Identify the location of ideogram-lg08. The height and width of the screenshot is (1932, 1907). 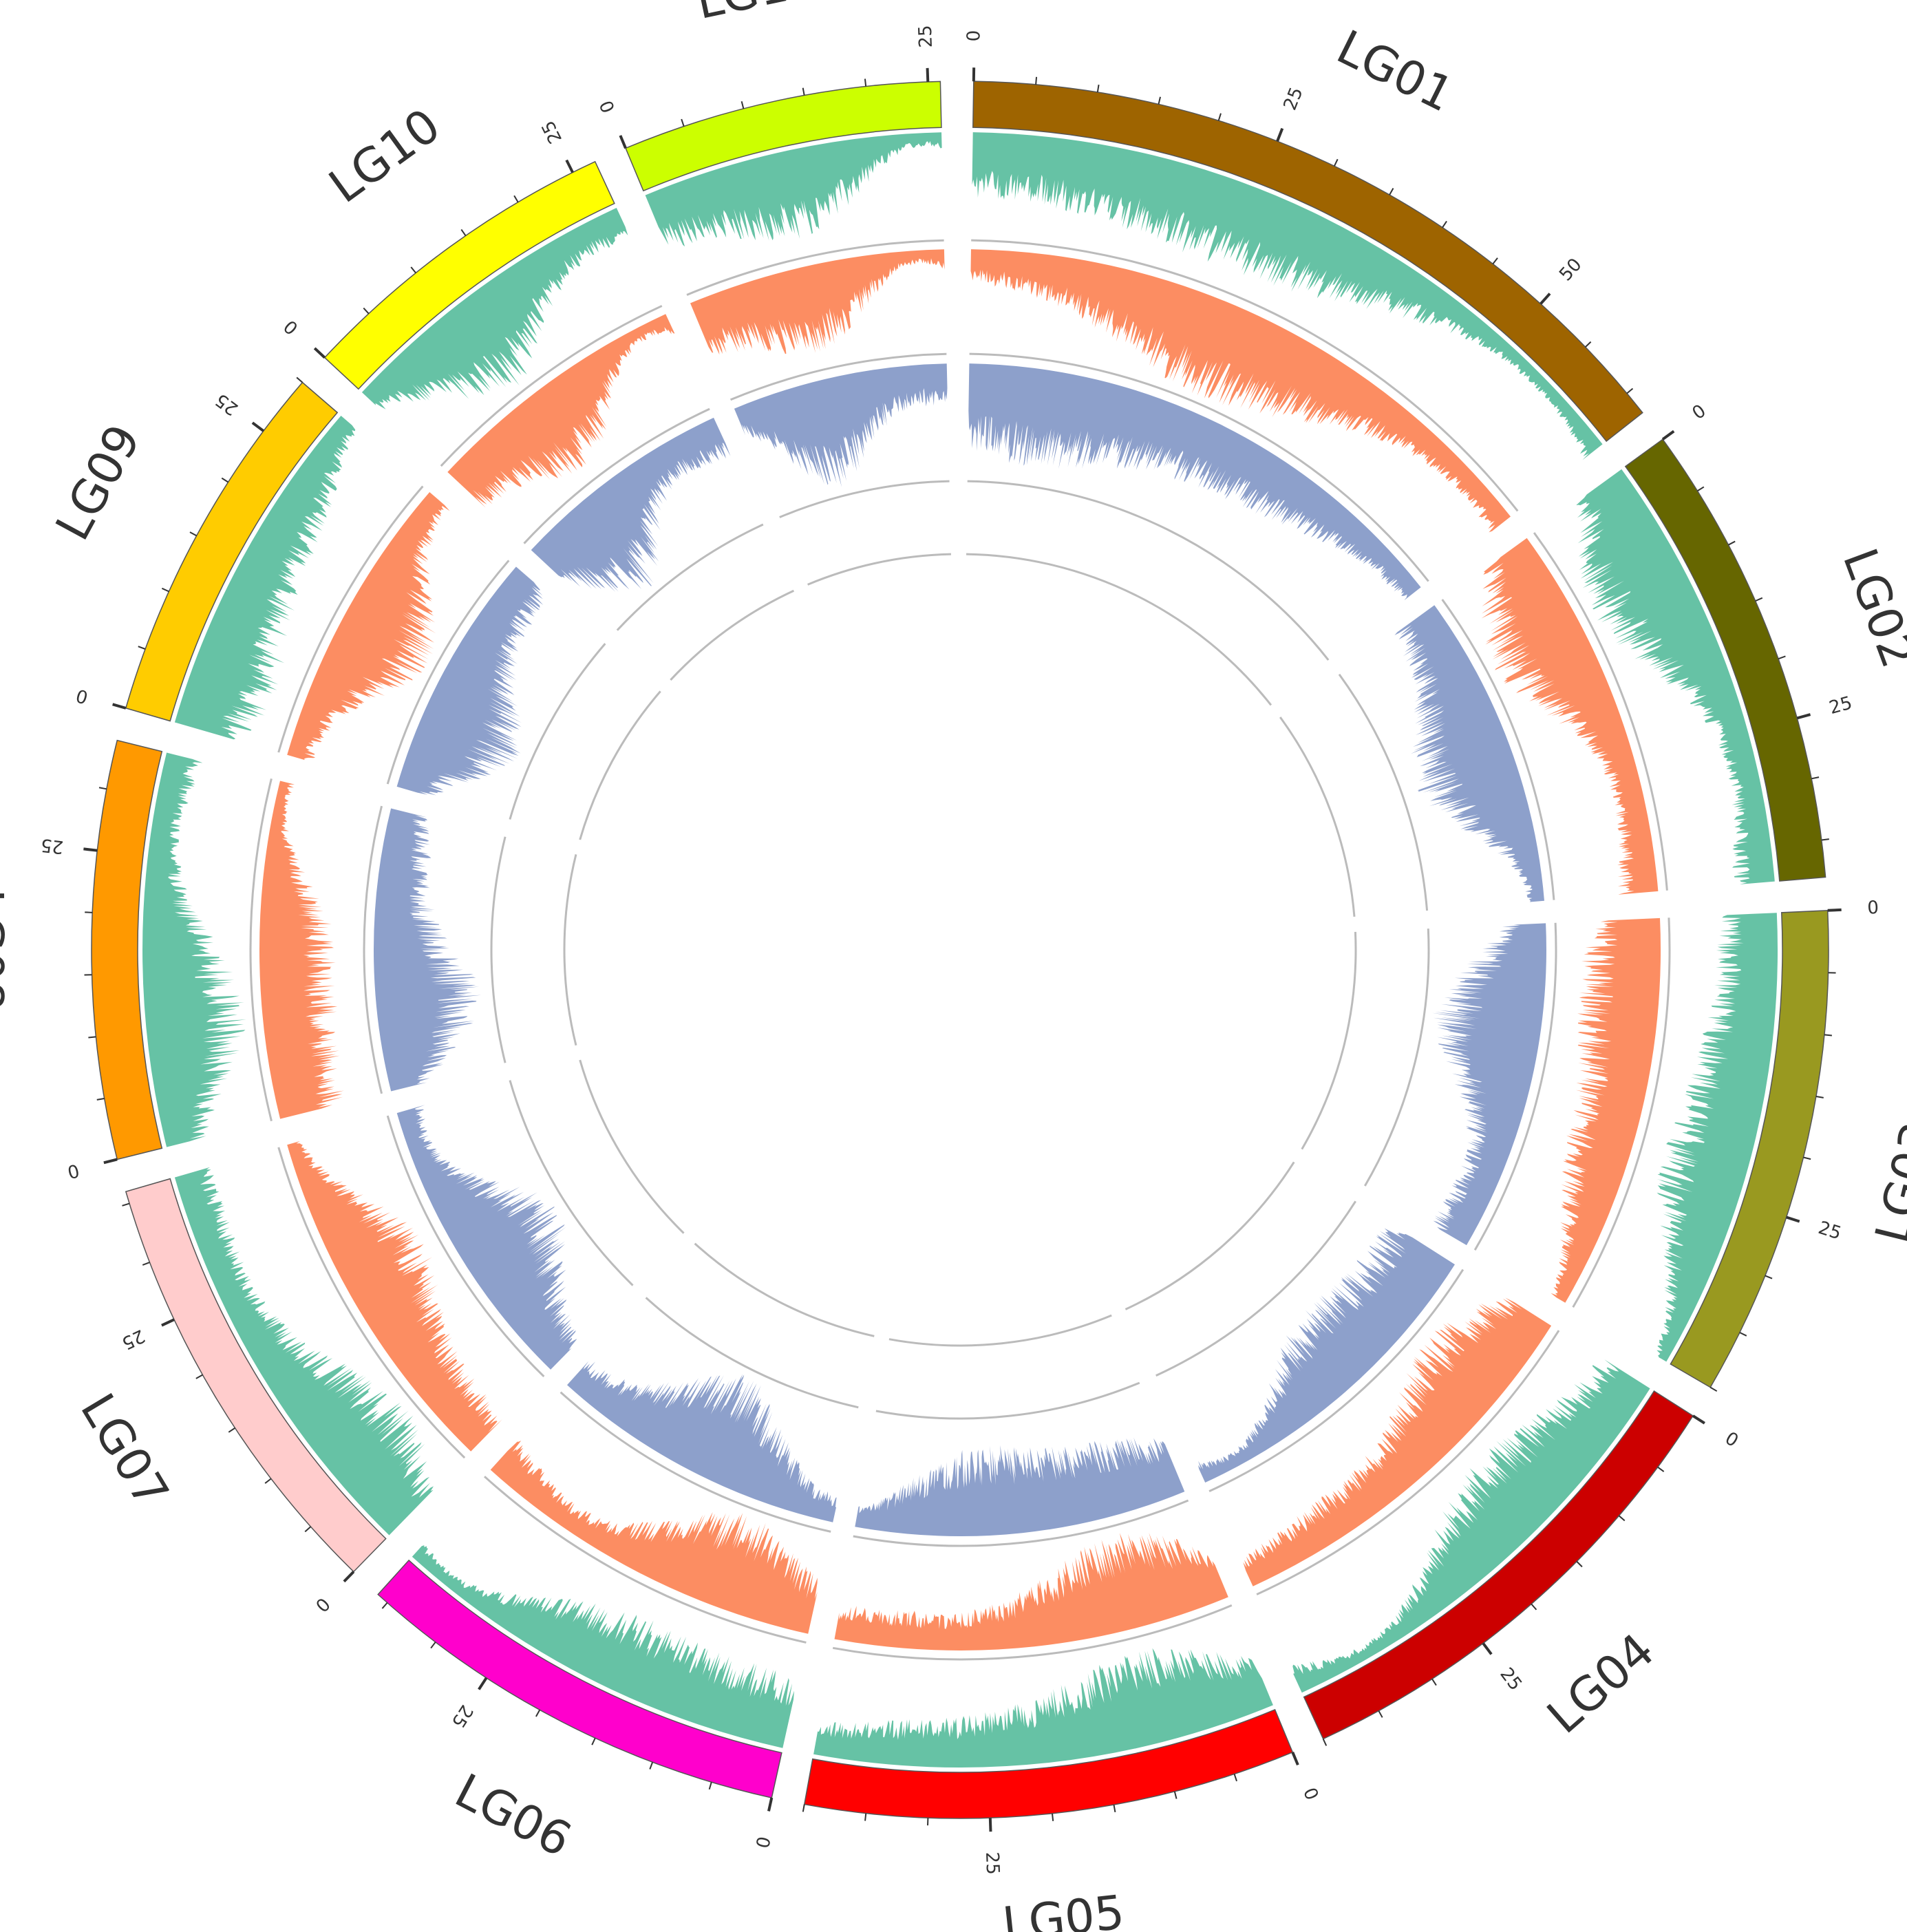
(127, 949).